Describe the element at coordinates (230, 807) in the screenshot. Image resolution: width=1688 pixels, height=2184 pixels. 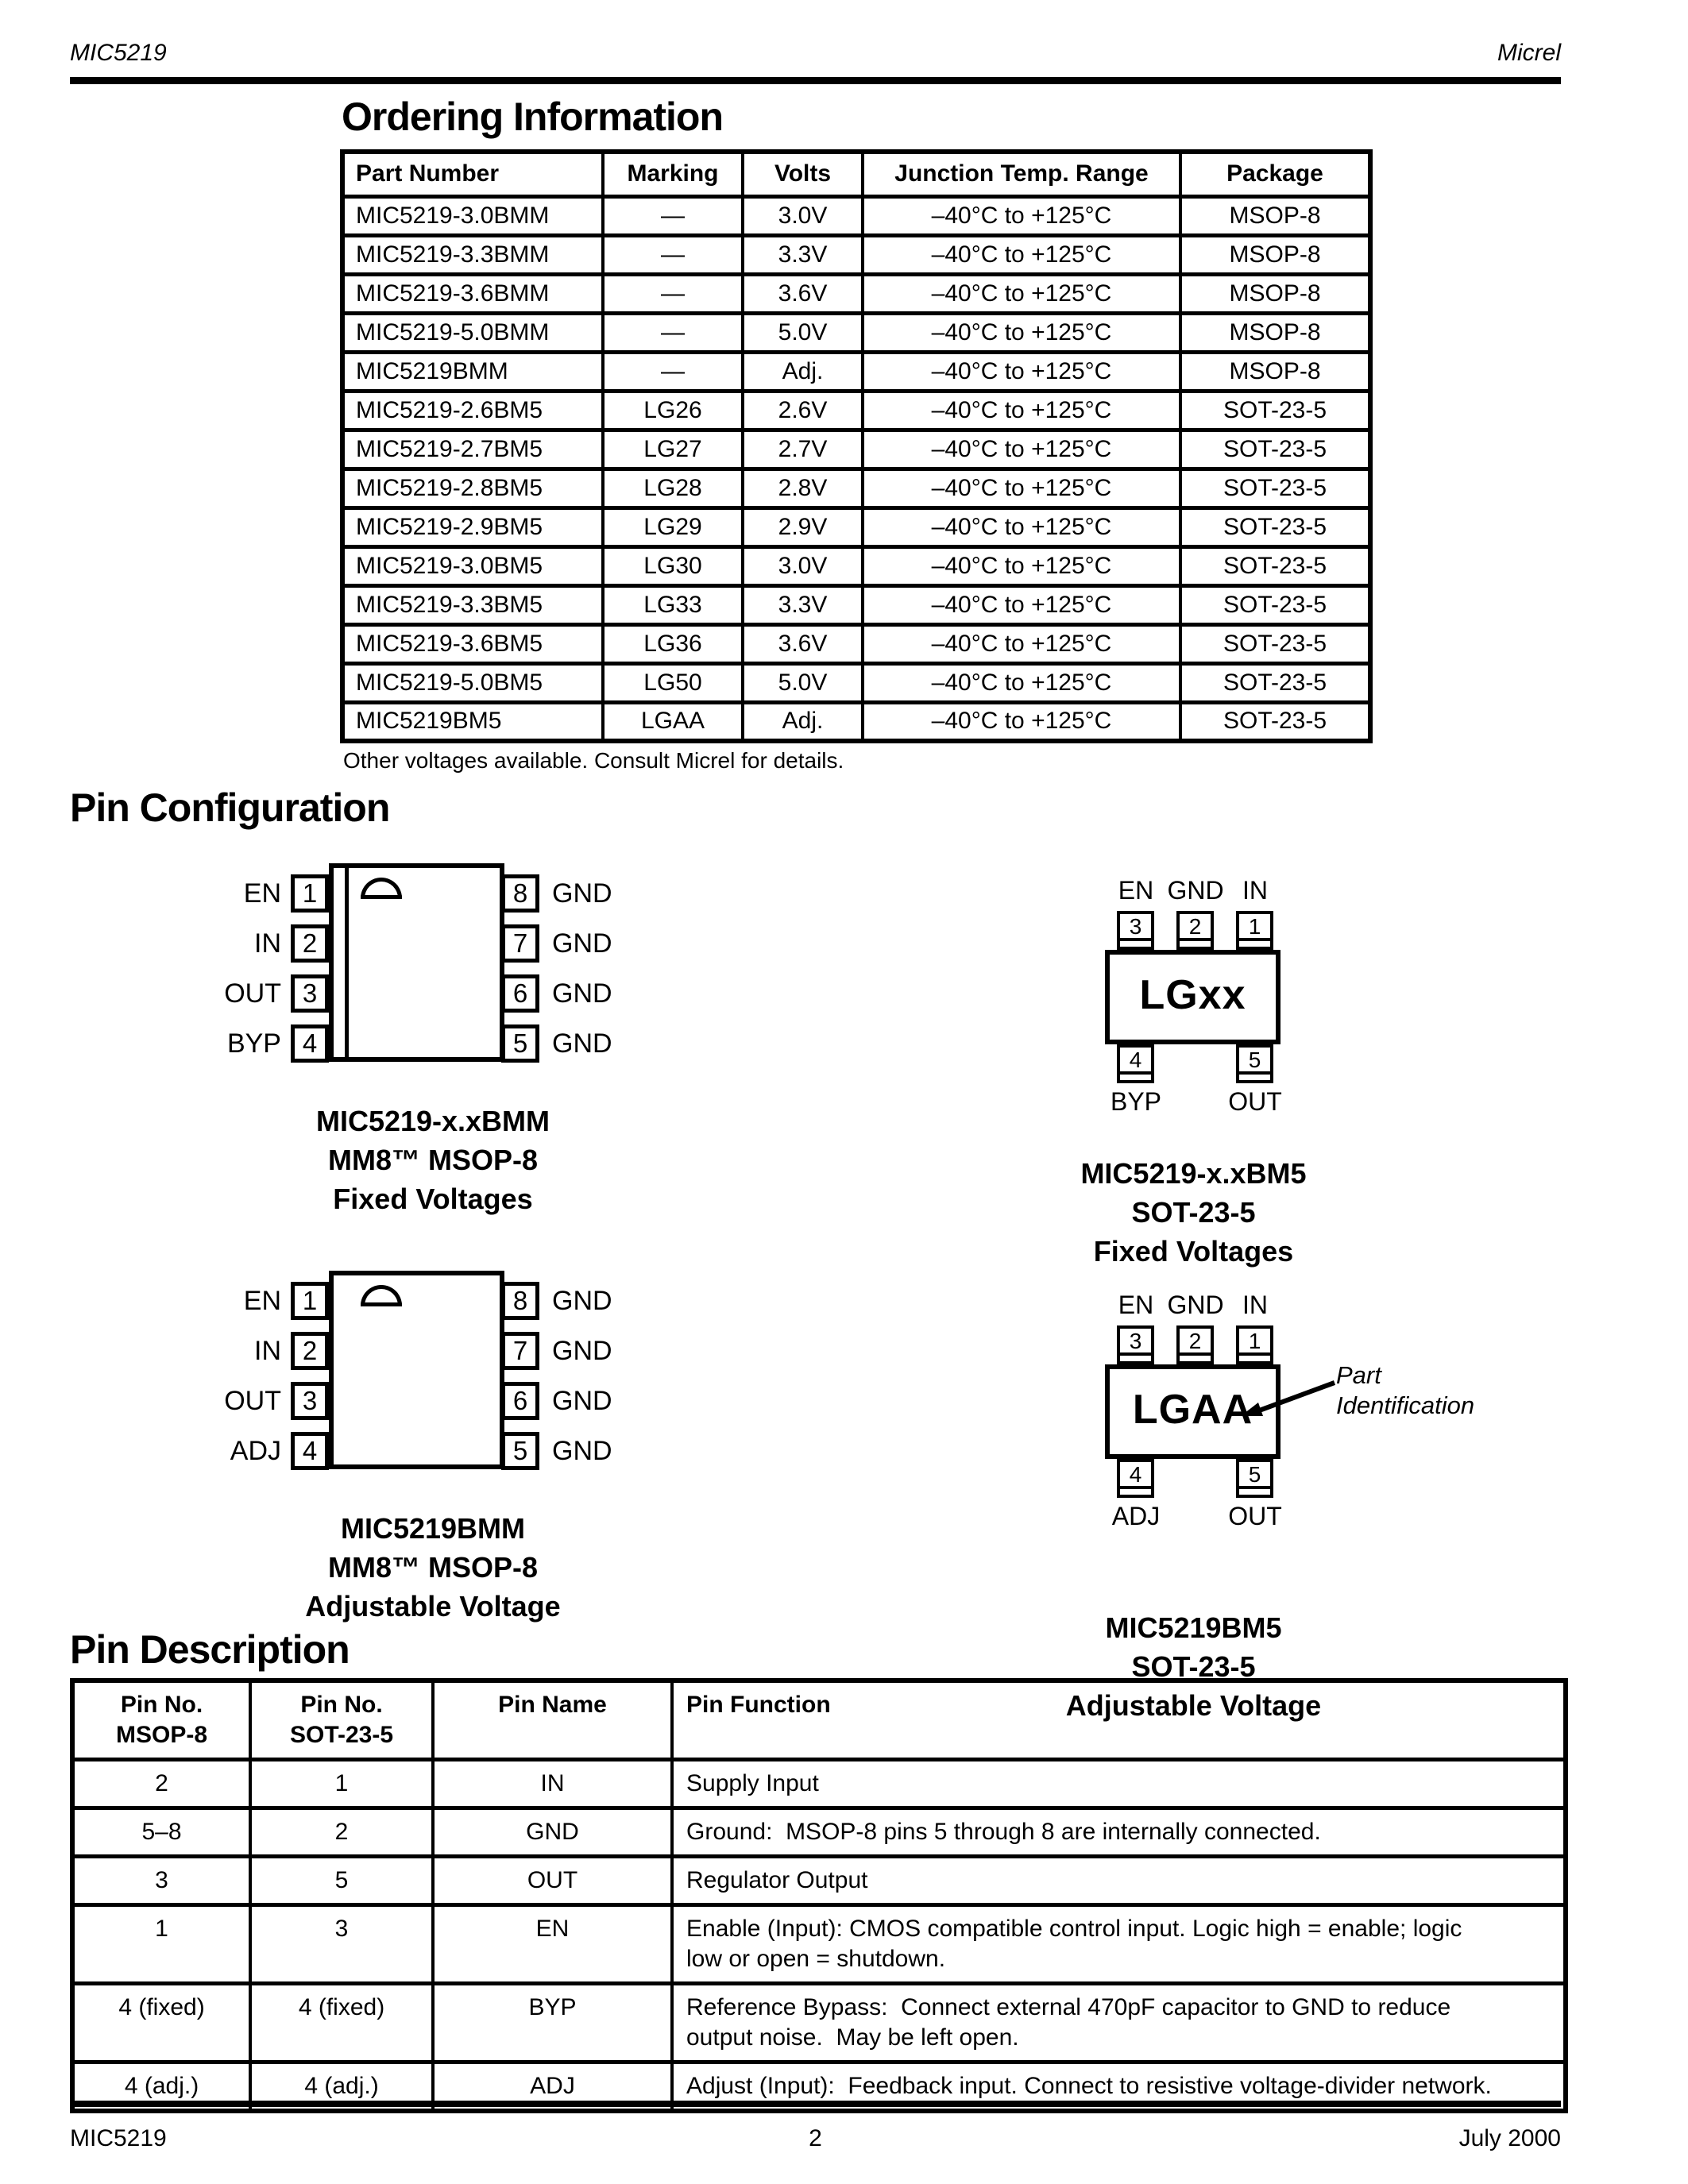
I see `pin-configuration-title: Pin Configuration` at that location.